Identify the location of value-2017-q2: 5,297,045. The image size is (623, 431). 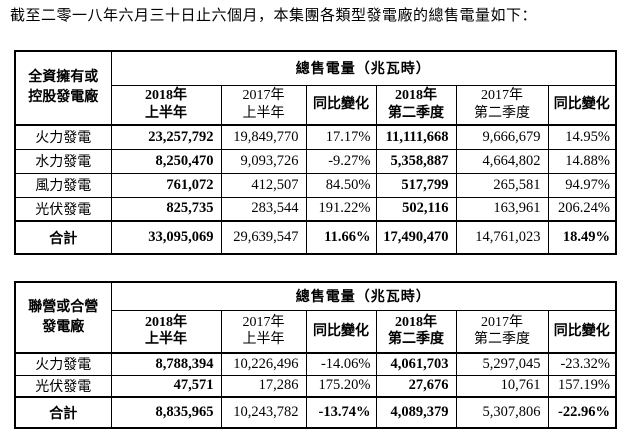
(502, 364).